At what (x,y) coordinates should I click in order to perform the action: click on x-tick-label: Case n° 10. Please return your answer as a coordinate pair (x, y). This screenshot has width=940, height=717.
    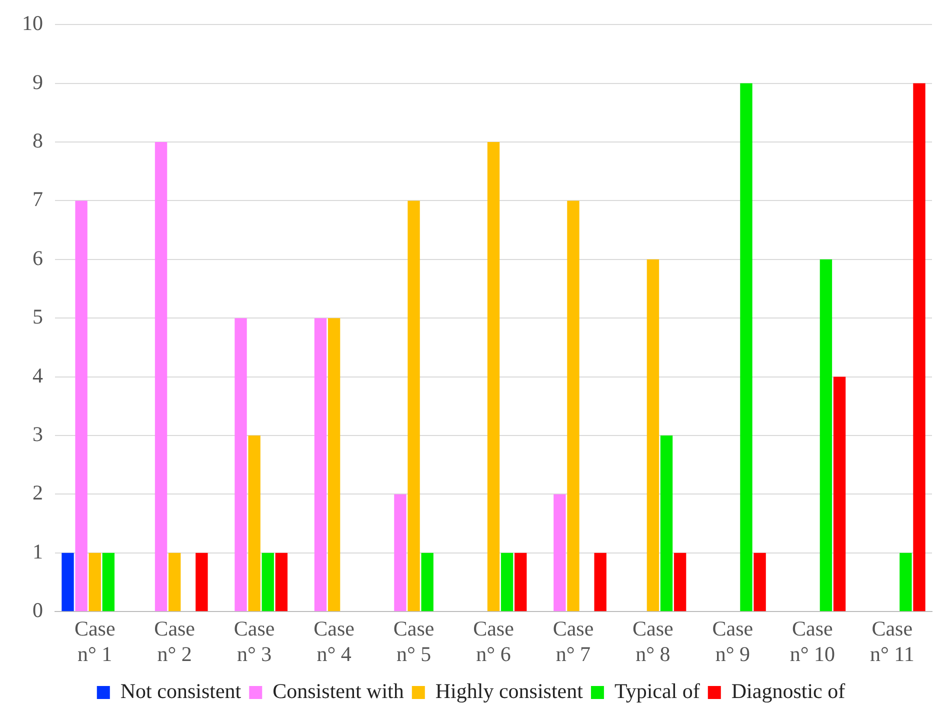
    Looking at the image, I should click on (812, 641).